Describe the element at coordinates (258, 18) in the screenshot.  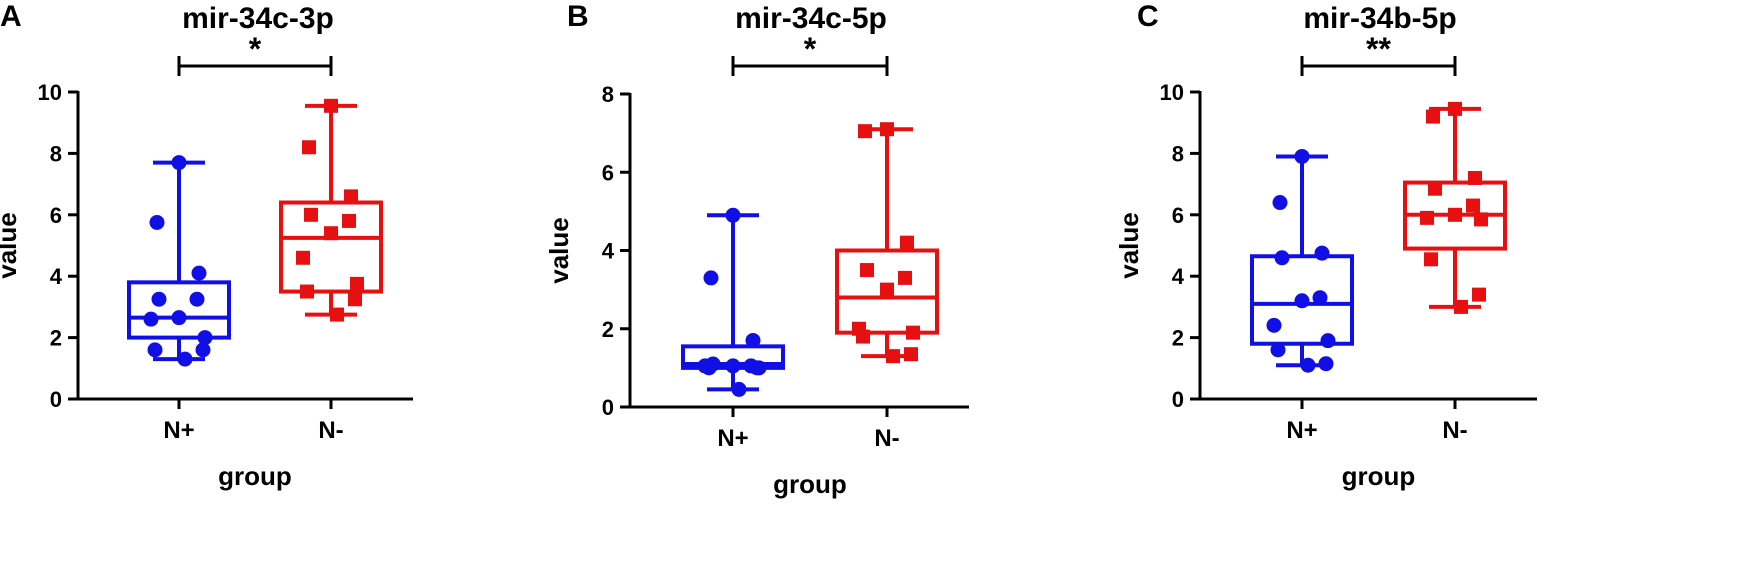
I see `chart-title: mir-34c-3p` at that location.